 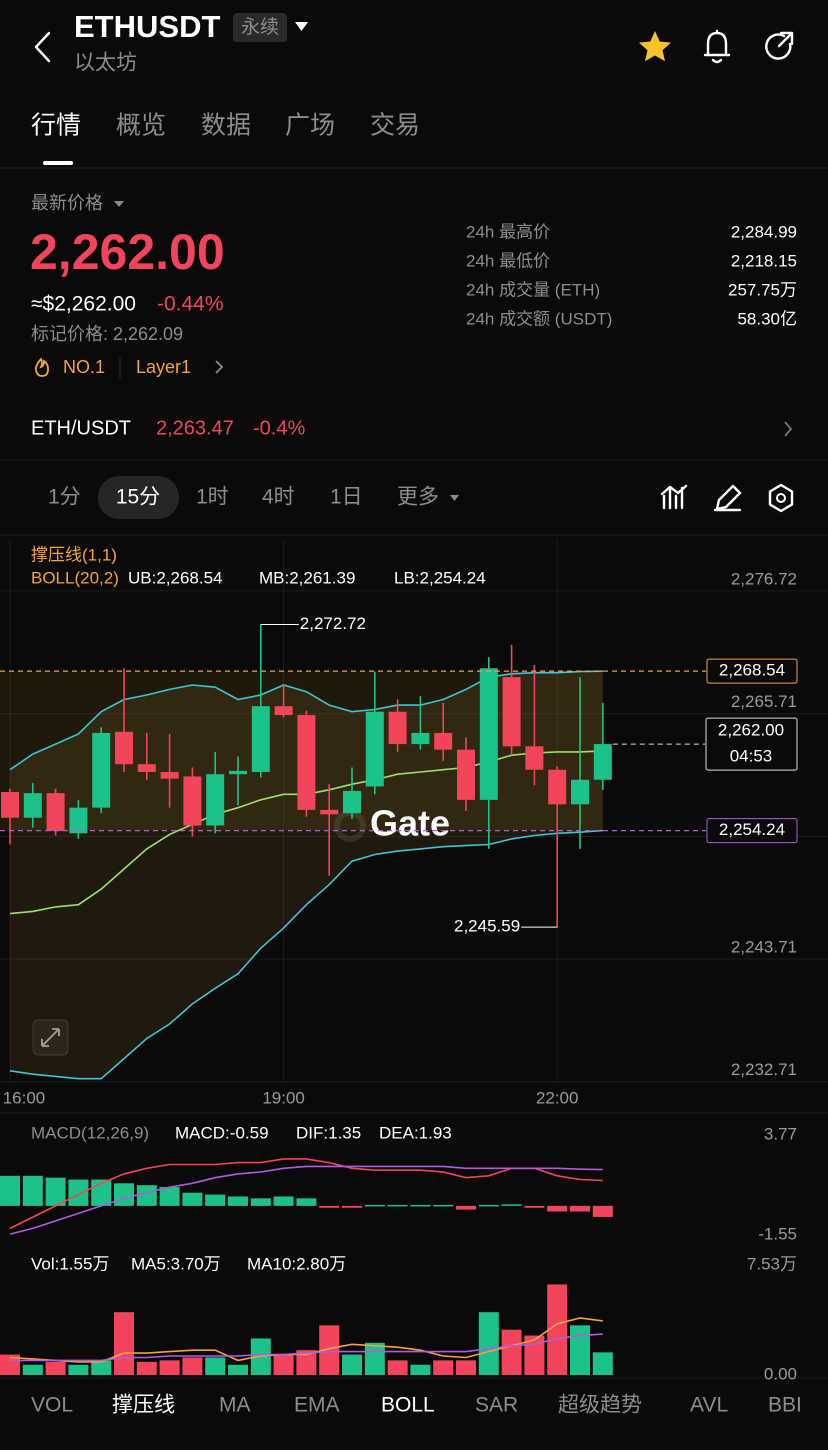 What do you see at coordinates (64, 497) in the screenshot?
I see `interval: 1分` at bounding box center [64, 497].